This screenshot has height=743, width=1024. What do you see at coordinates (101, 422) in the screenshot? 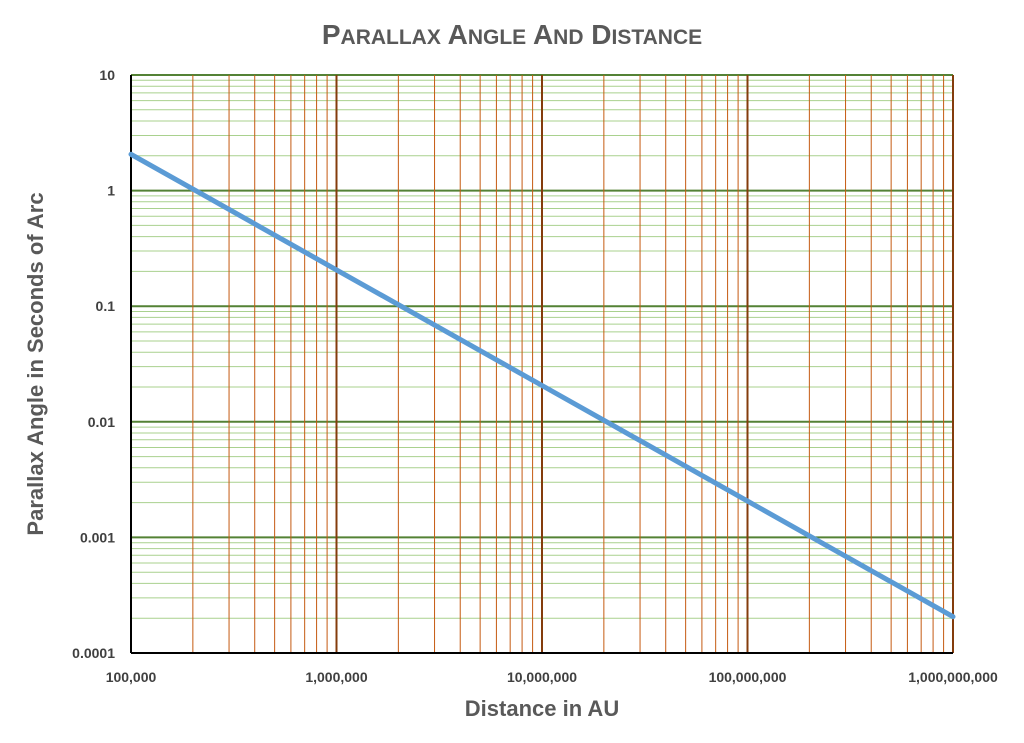
I see `y-tick-label: 0.01` at bounding box center [101, 422].